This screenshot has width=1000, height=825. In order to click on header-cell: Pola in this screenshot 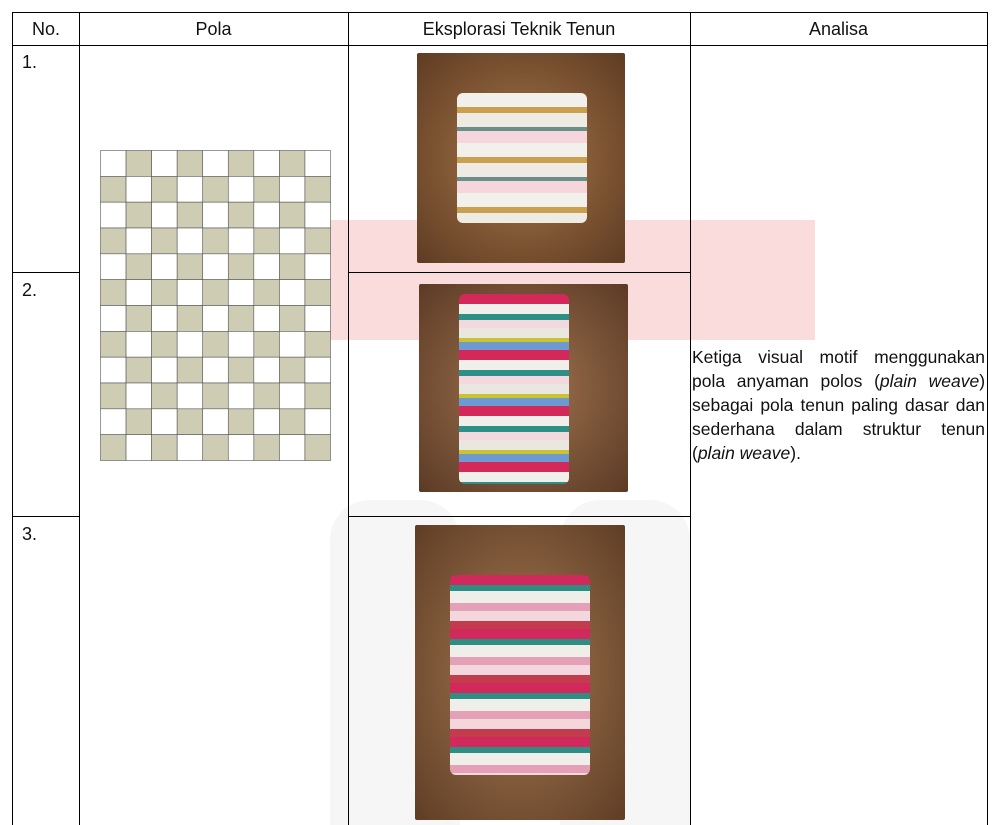, I will do `click(213, 29)`.